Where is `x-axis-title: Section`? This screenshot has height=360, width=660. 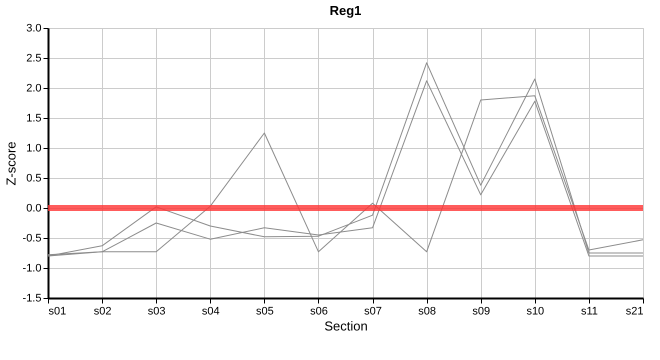 x-axis-title: Section is located at coordinates (346, 326).